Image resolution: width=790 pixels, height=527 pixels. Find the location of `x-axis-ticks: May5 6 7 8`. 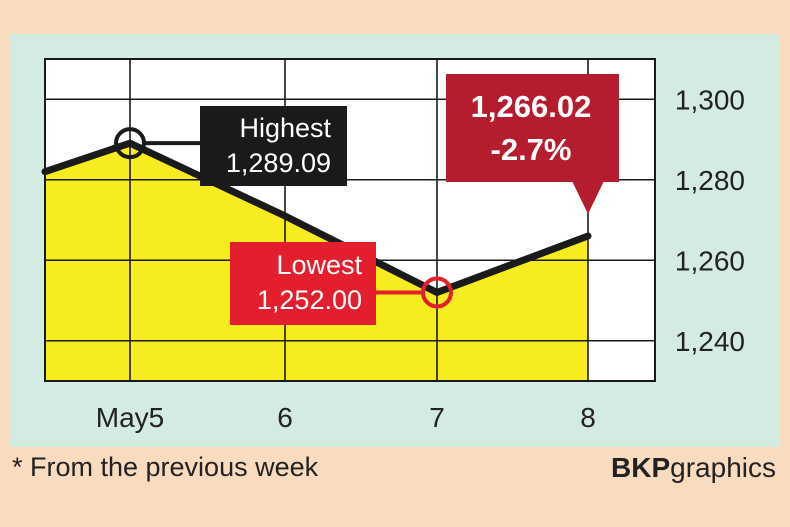

x-axis-ticks: May5 6 7 8 is located at coordinates (346, 417).